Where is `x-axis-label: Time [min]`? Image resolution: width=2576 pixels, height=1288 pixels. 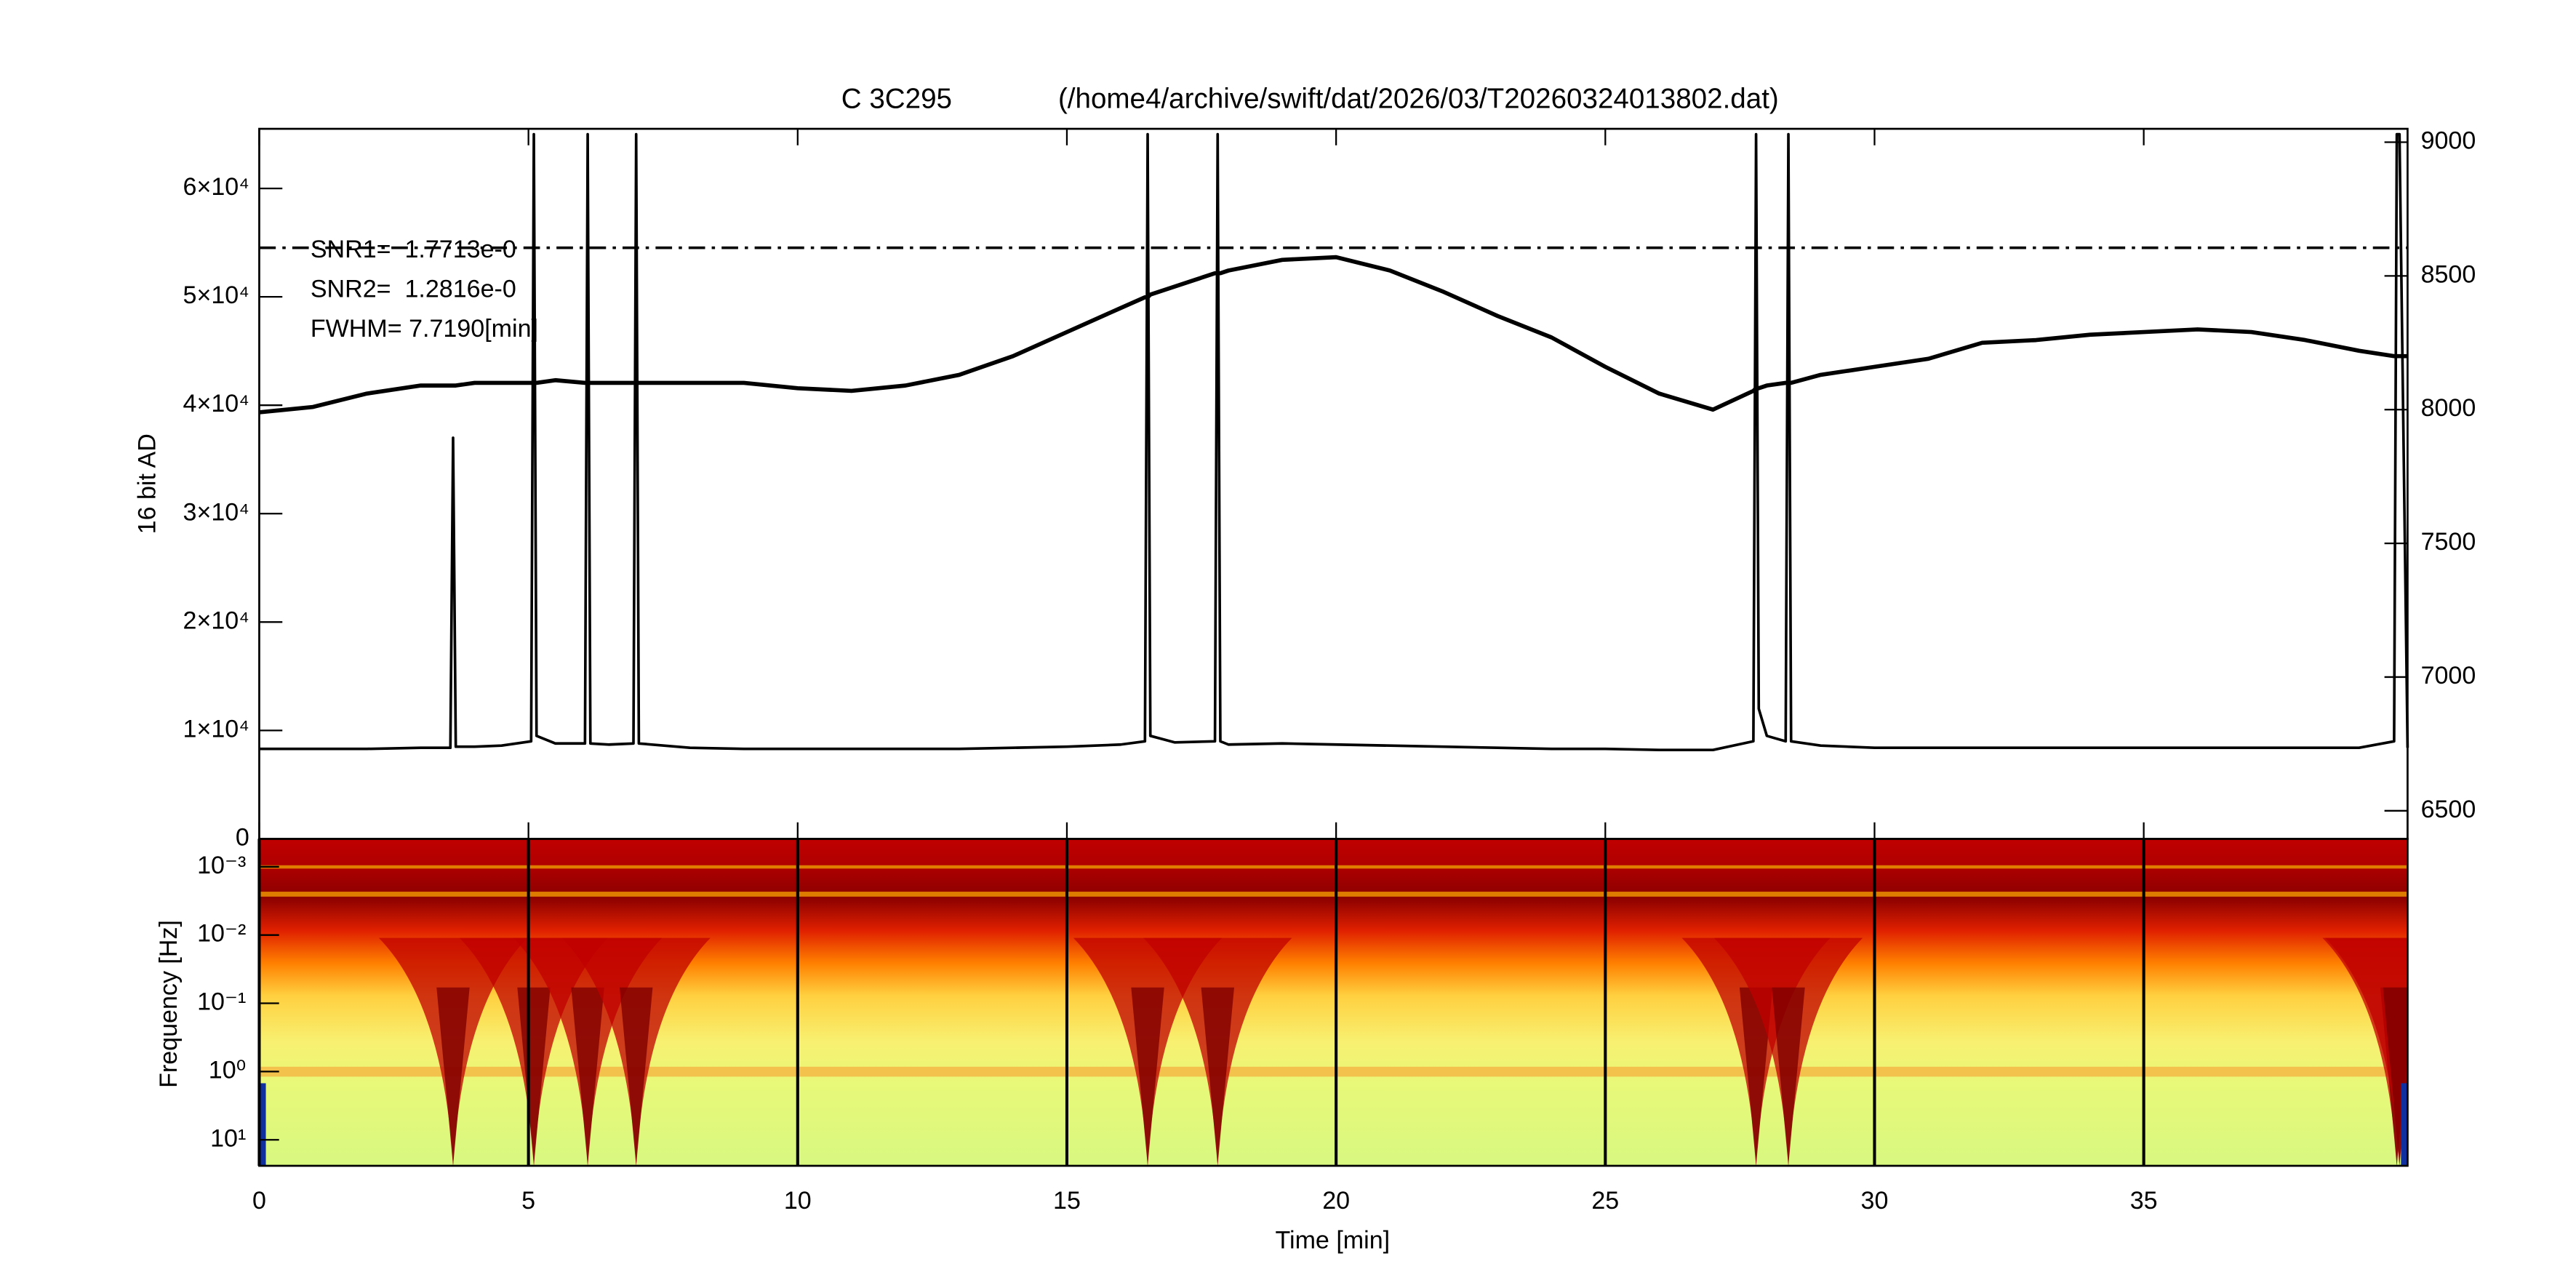 x-axis-label: Time [min] is located at coordinates (1332, 1240).